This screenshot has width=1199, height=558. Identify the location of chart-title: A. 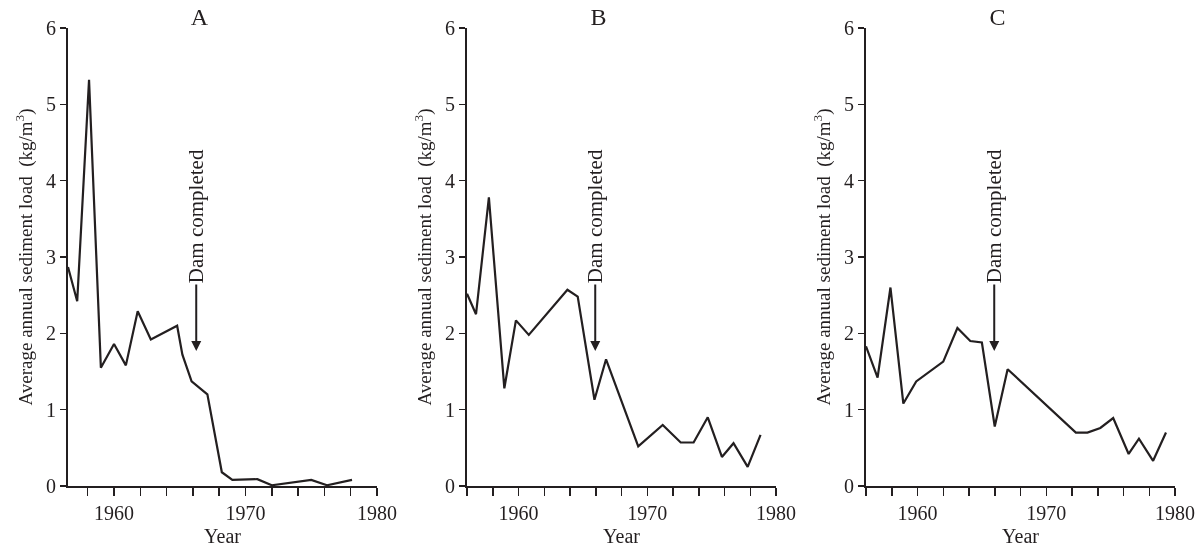
(199, 17).